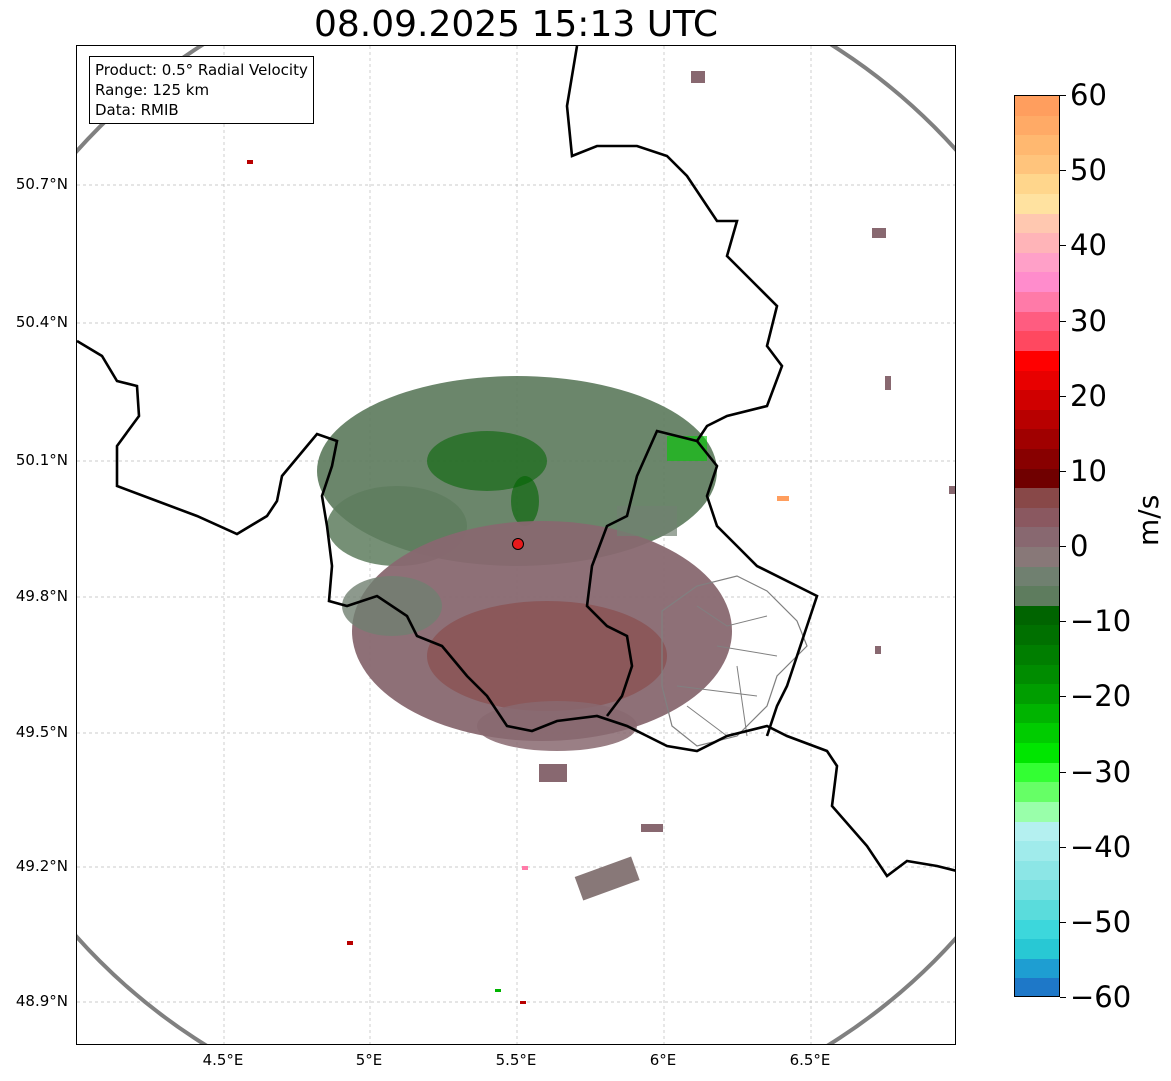  Describe the element at coordinates (487, 461) in the screenshot. I see `echo-inbound-dark` at that location.